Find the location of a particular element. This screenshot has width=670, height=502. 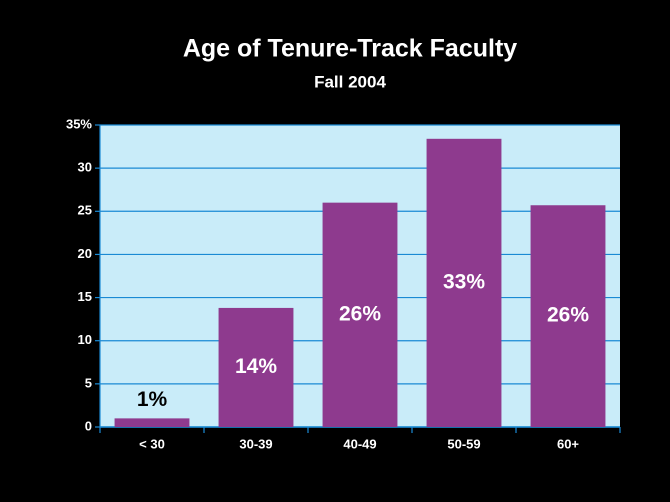

chart-subtitle: Fall 2004 is located at coordinates (350, 81).